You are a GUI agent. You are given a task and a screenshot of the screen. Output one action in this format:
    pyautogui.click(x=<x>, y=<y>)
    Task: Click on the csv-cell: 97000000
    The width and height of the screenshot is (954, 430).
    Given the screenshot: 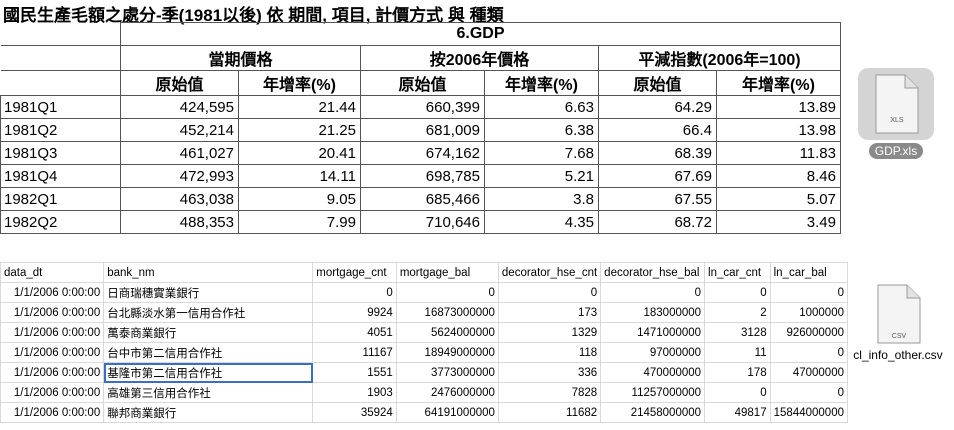 What is the action you would take?
    pyautogui.click(x=653, y=352)
    